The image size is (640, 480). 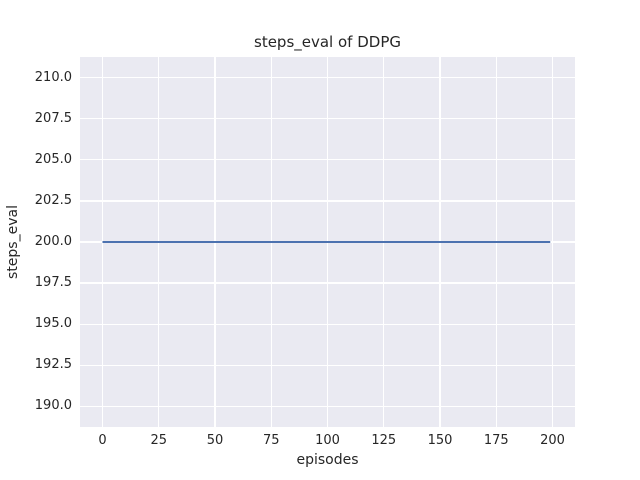 What do you see at coordinates (53, 159) in the screenshot?
I see `y-tick-label: 205.0` at bounding box center [53, 159].